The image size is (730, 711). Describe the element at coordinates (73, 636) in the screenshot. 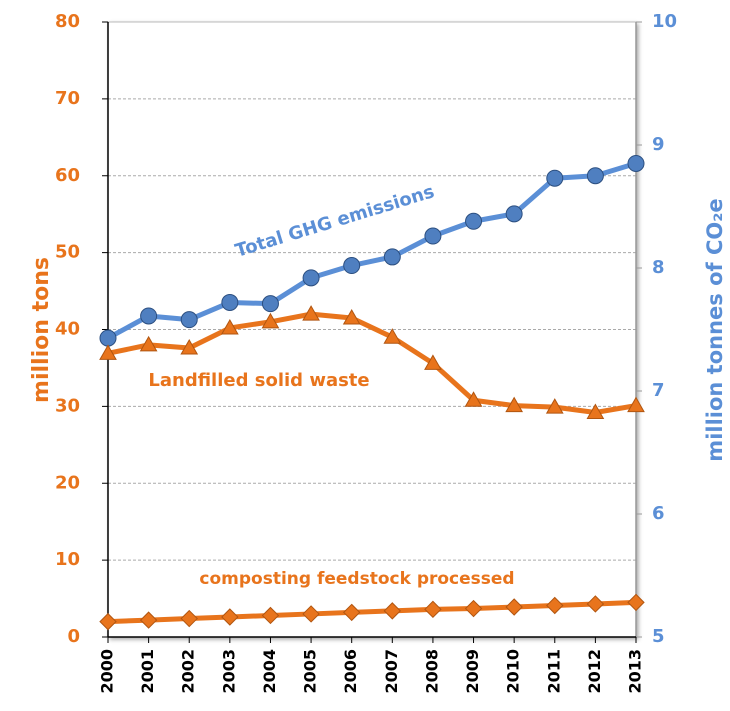

I see `y-tick-label: 0` at that location.